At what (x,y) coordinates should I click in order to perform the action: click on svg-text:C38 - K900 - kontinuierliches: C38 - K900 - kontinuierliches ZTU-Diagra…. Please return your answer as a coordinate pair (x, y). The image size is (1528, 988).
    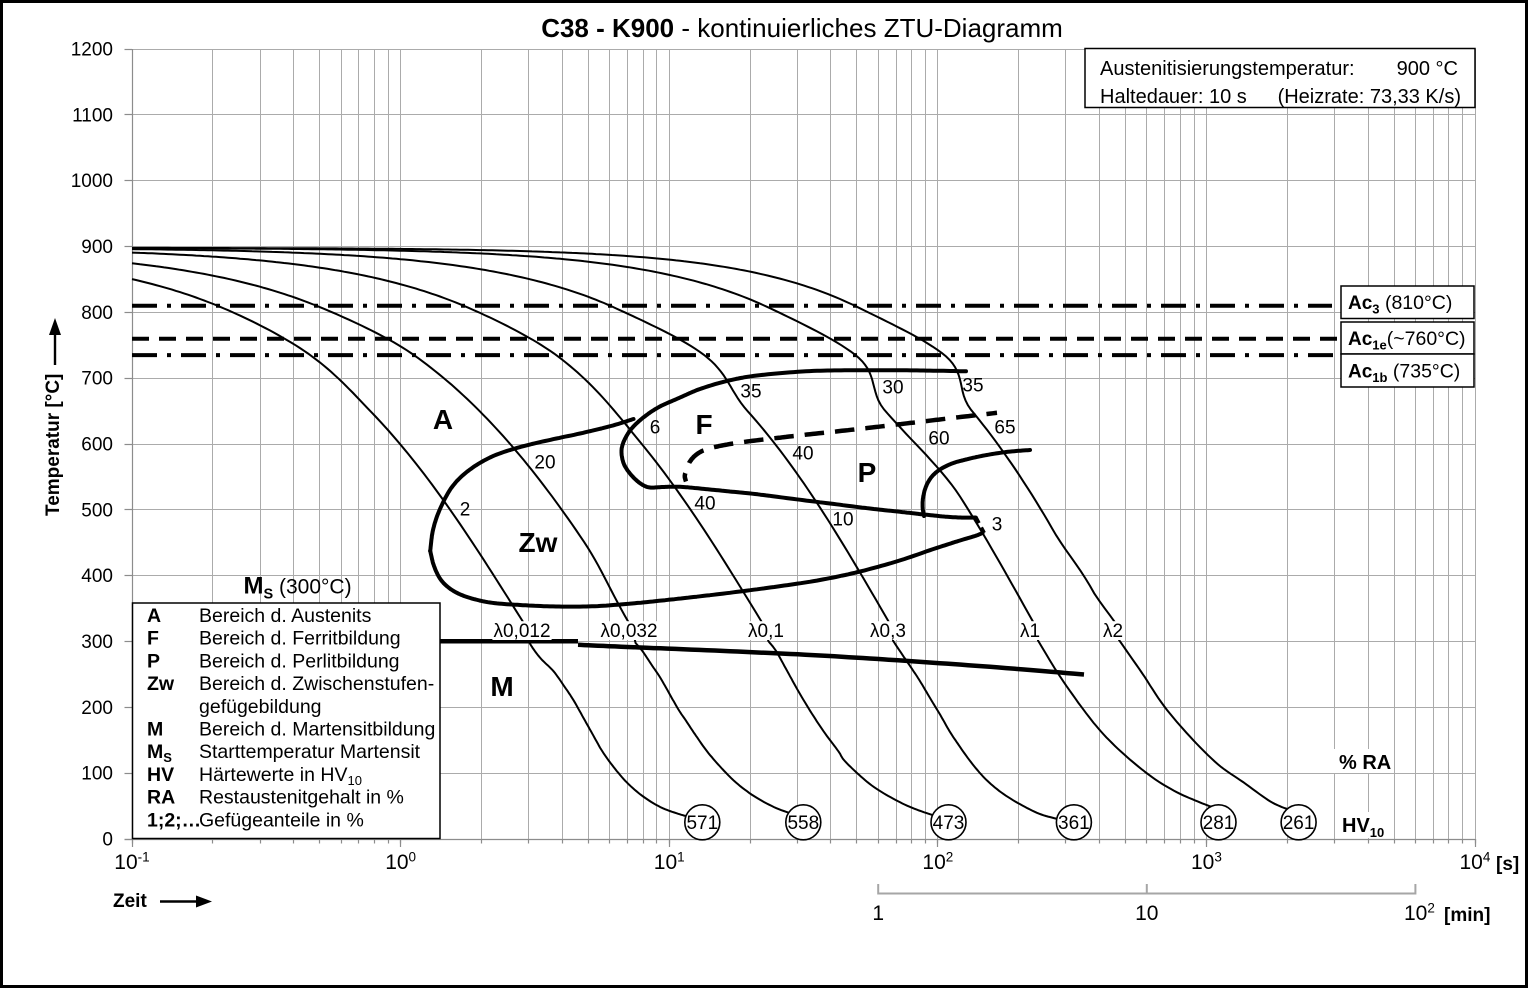
    Looking at the image, I should click on (802, 28).